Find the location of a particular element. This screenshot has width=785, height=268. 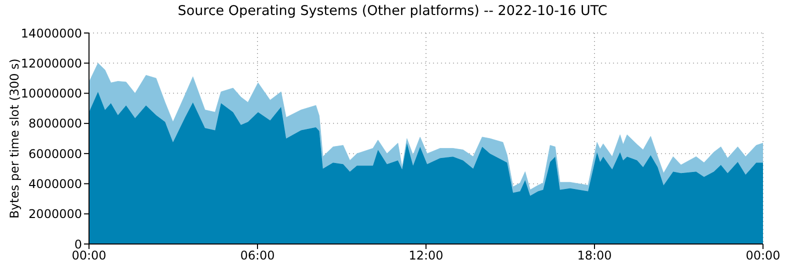

x-tick-label: 12:00 is located at coordinates (426, 255).